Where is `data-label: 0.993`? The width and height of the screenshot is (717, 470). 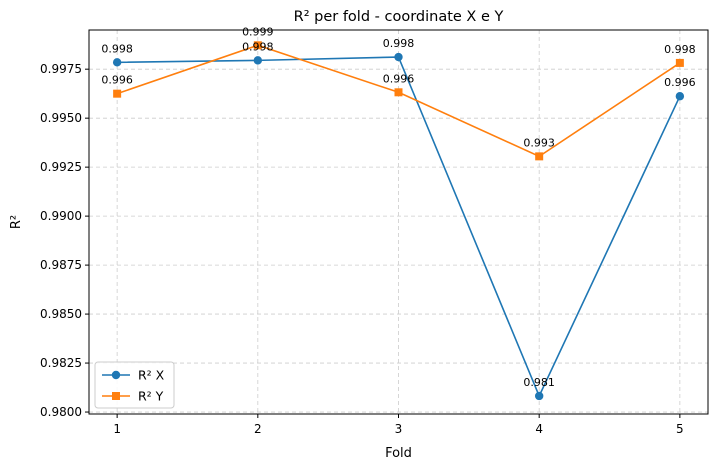
data-label: 0.993 is located at coordinates (539, 142).